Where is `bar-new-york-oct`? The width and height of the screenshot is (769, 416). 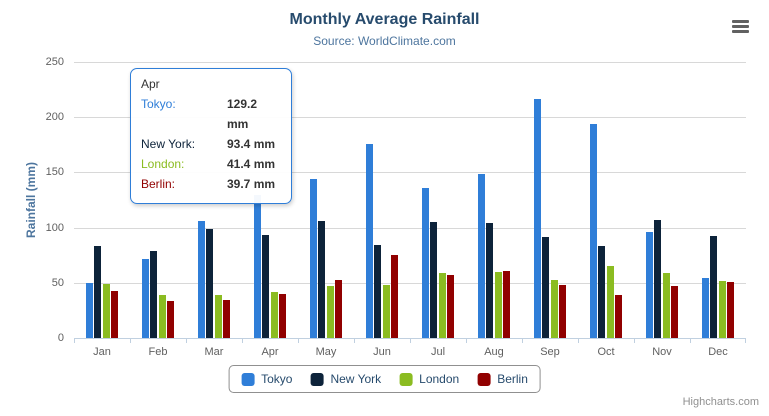 bar-new-york-oct is located at coordinates (602, 291).